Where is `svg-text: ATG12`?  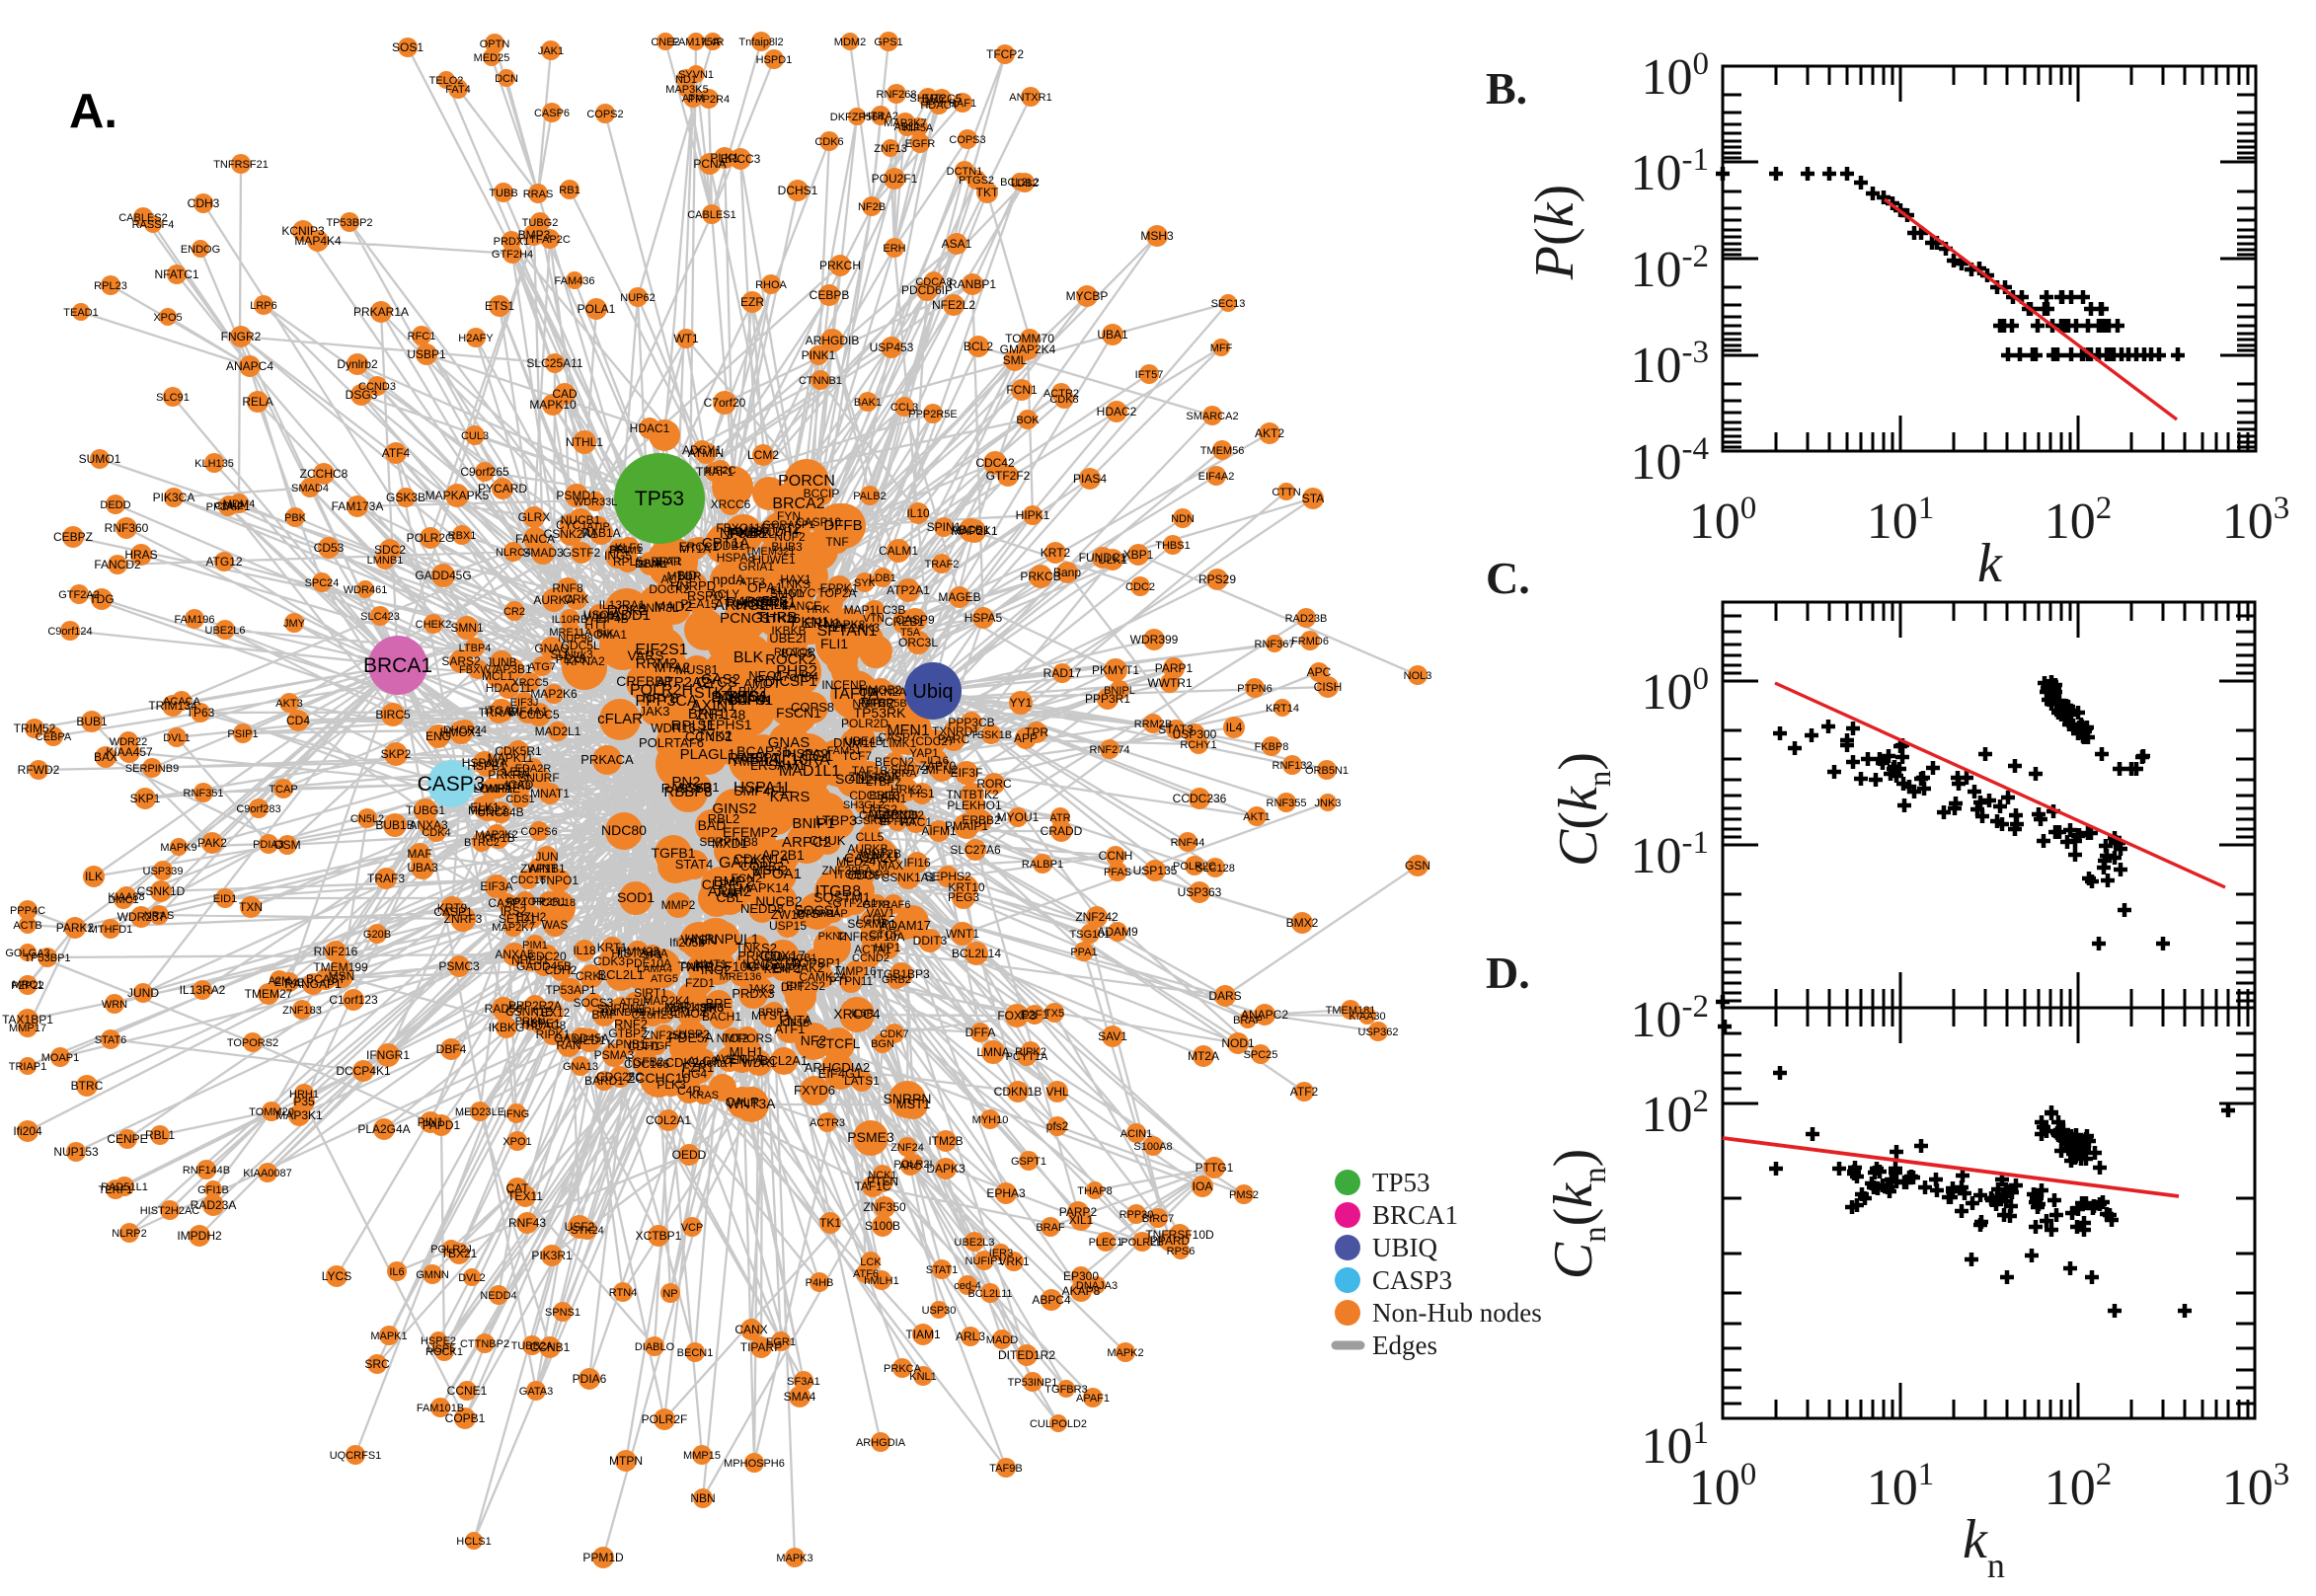 svg-text: ATG12 is located at coordinates (224, 562).